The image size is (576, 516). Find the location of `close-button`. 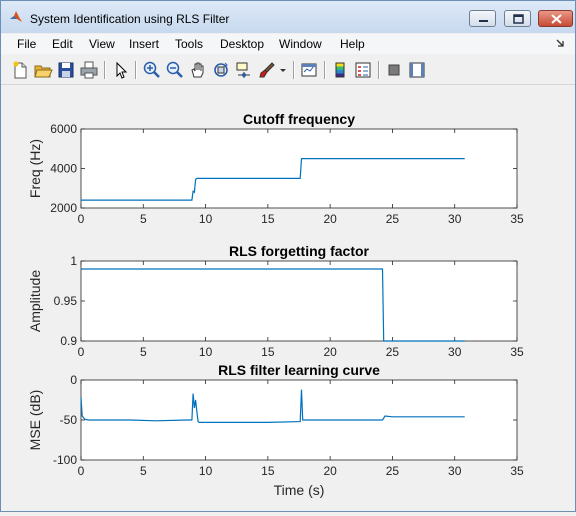

close-button is located at coordinates (555, 18).